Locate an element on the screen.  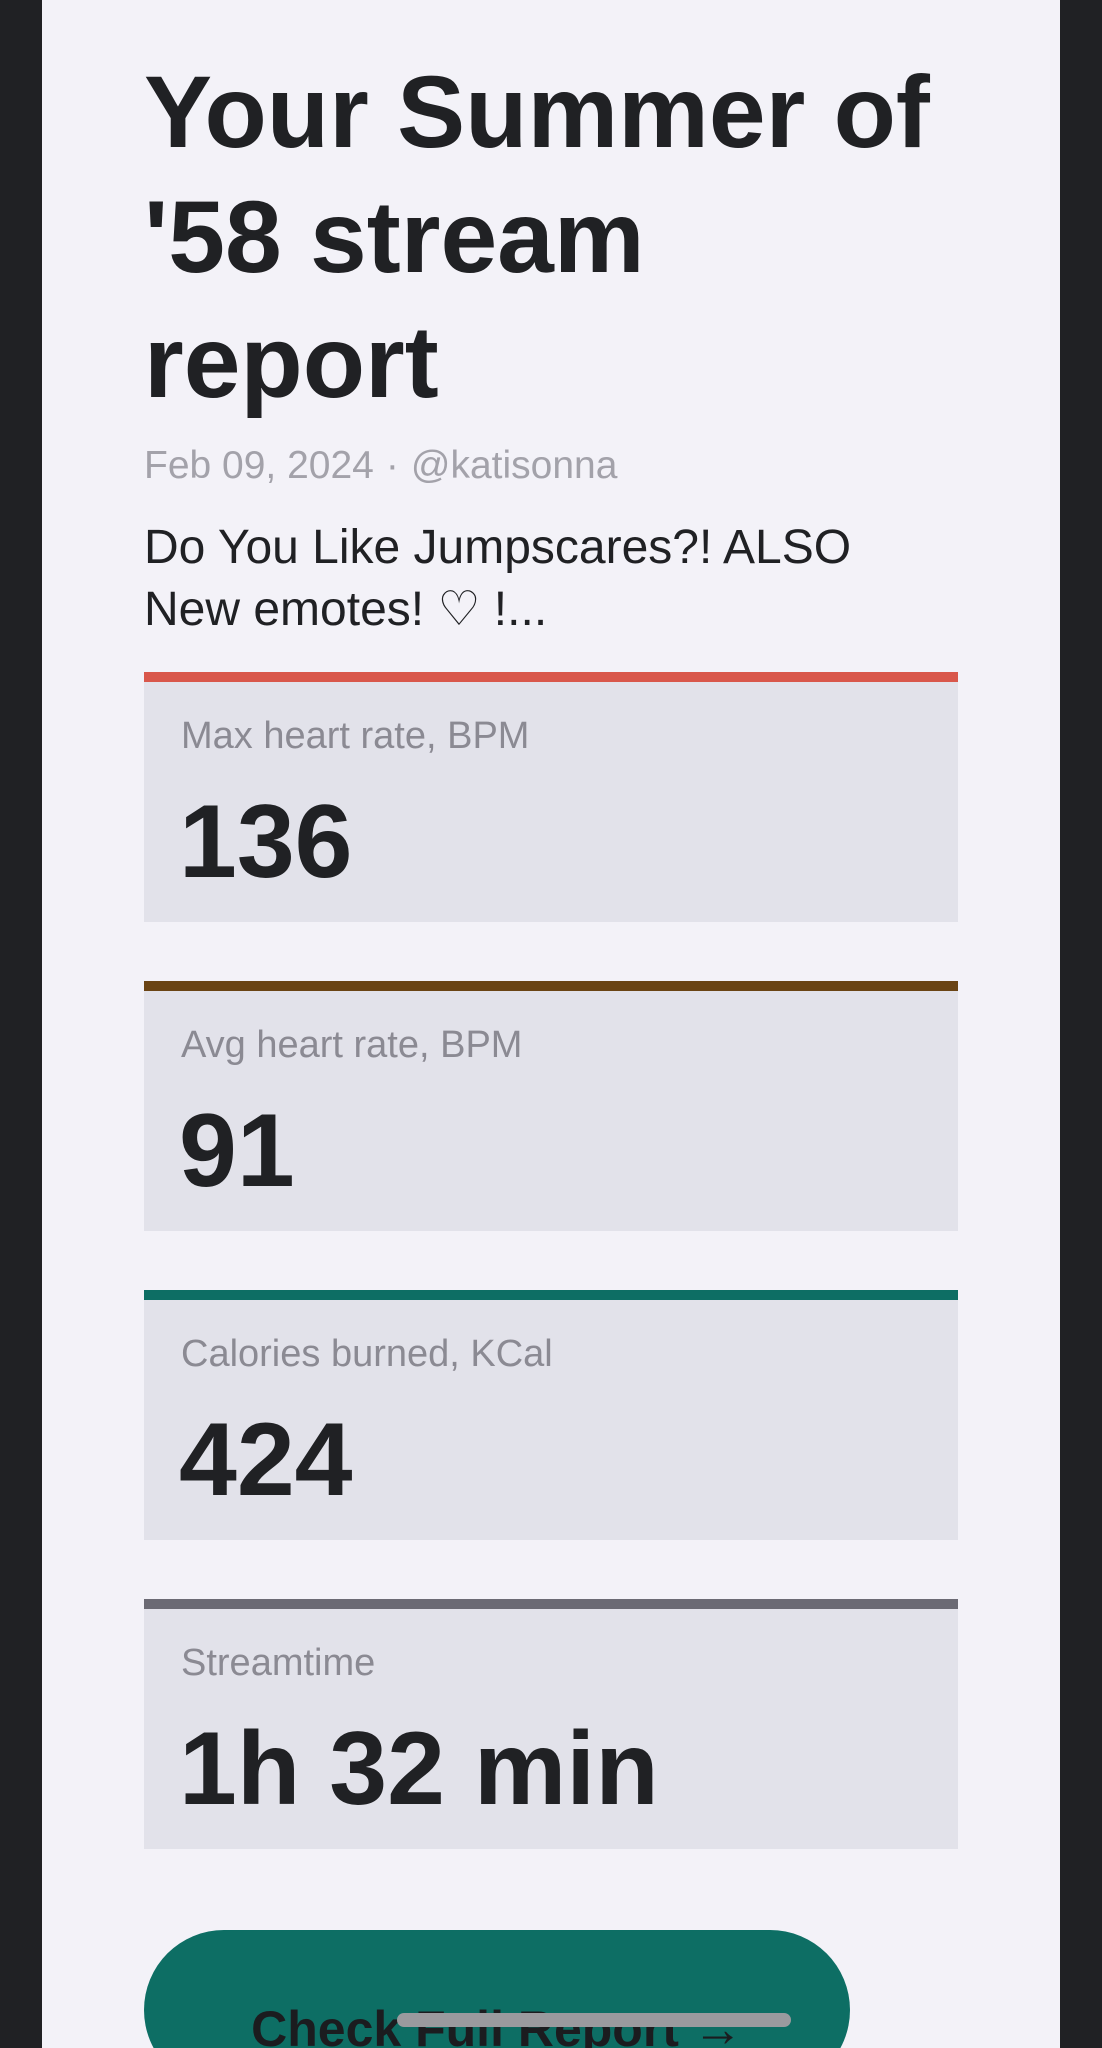
page-title: Your Summer of '58 stream report is located at coordinates (537, 237).